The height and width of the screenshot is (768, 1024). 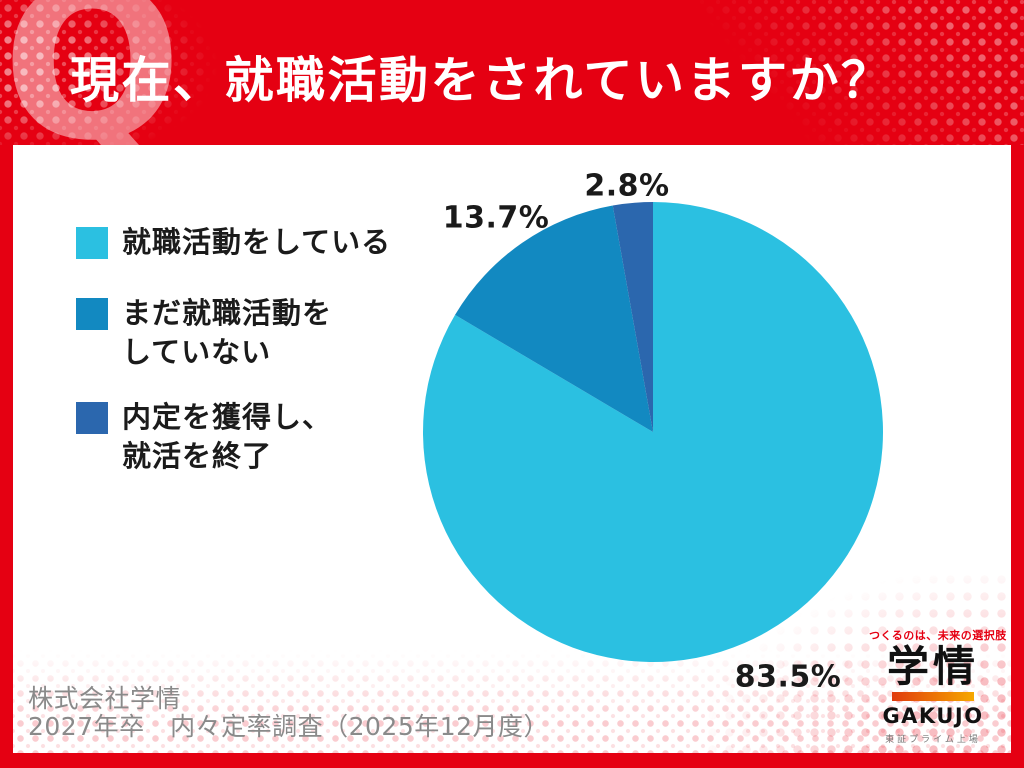 I want to click on gakujo-logo: つくるのは、未来の選択肢 学情 GAKUJO 東証プライム上場, so click(x=938, y=686).